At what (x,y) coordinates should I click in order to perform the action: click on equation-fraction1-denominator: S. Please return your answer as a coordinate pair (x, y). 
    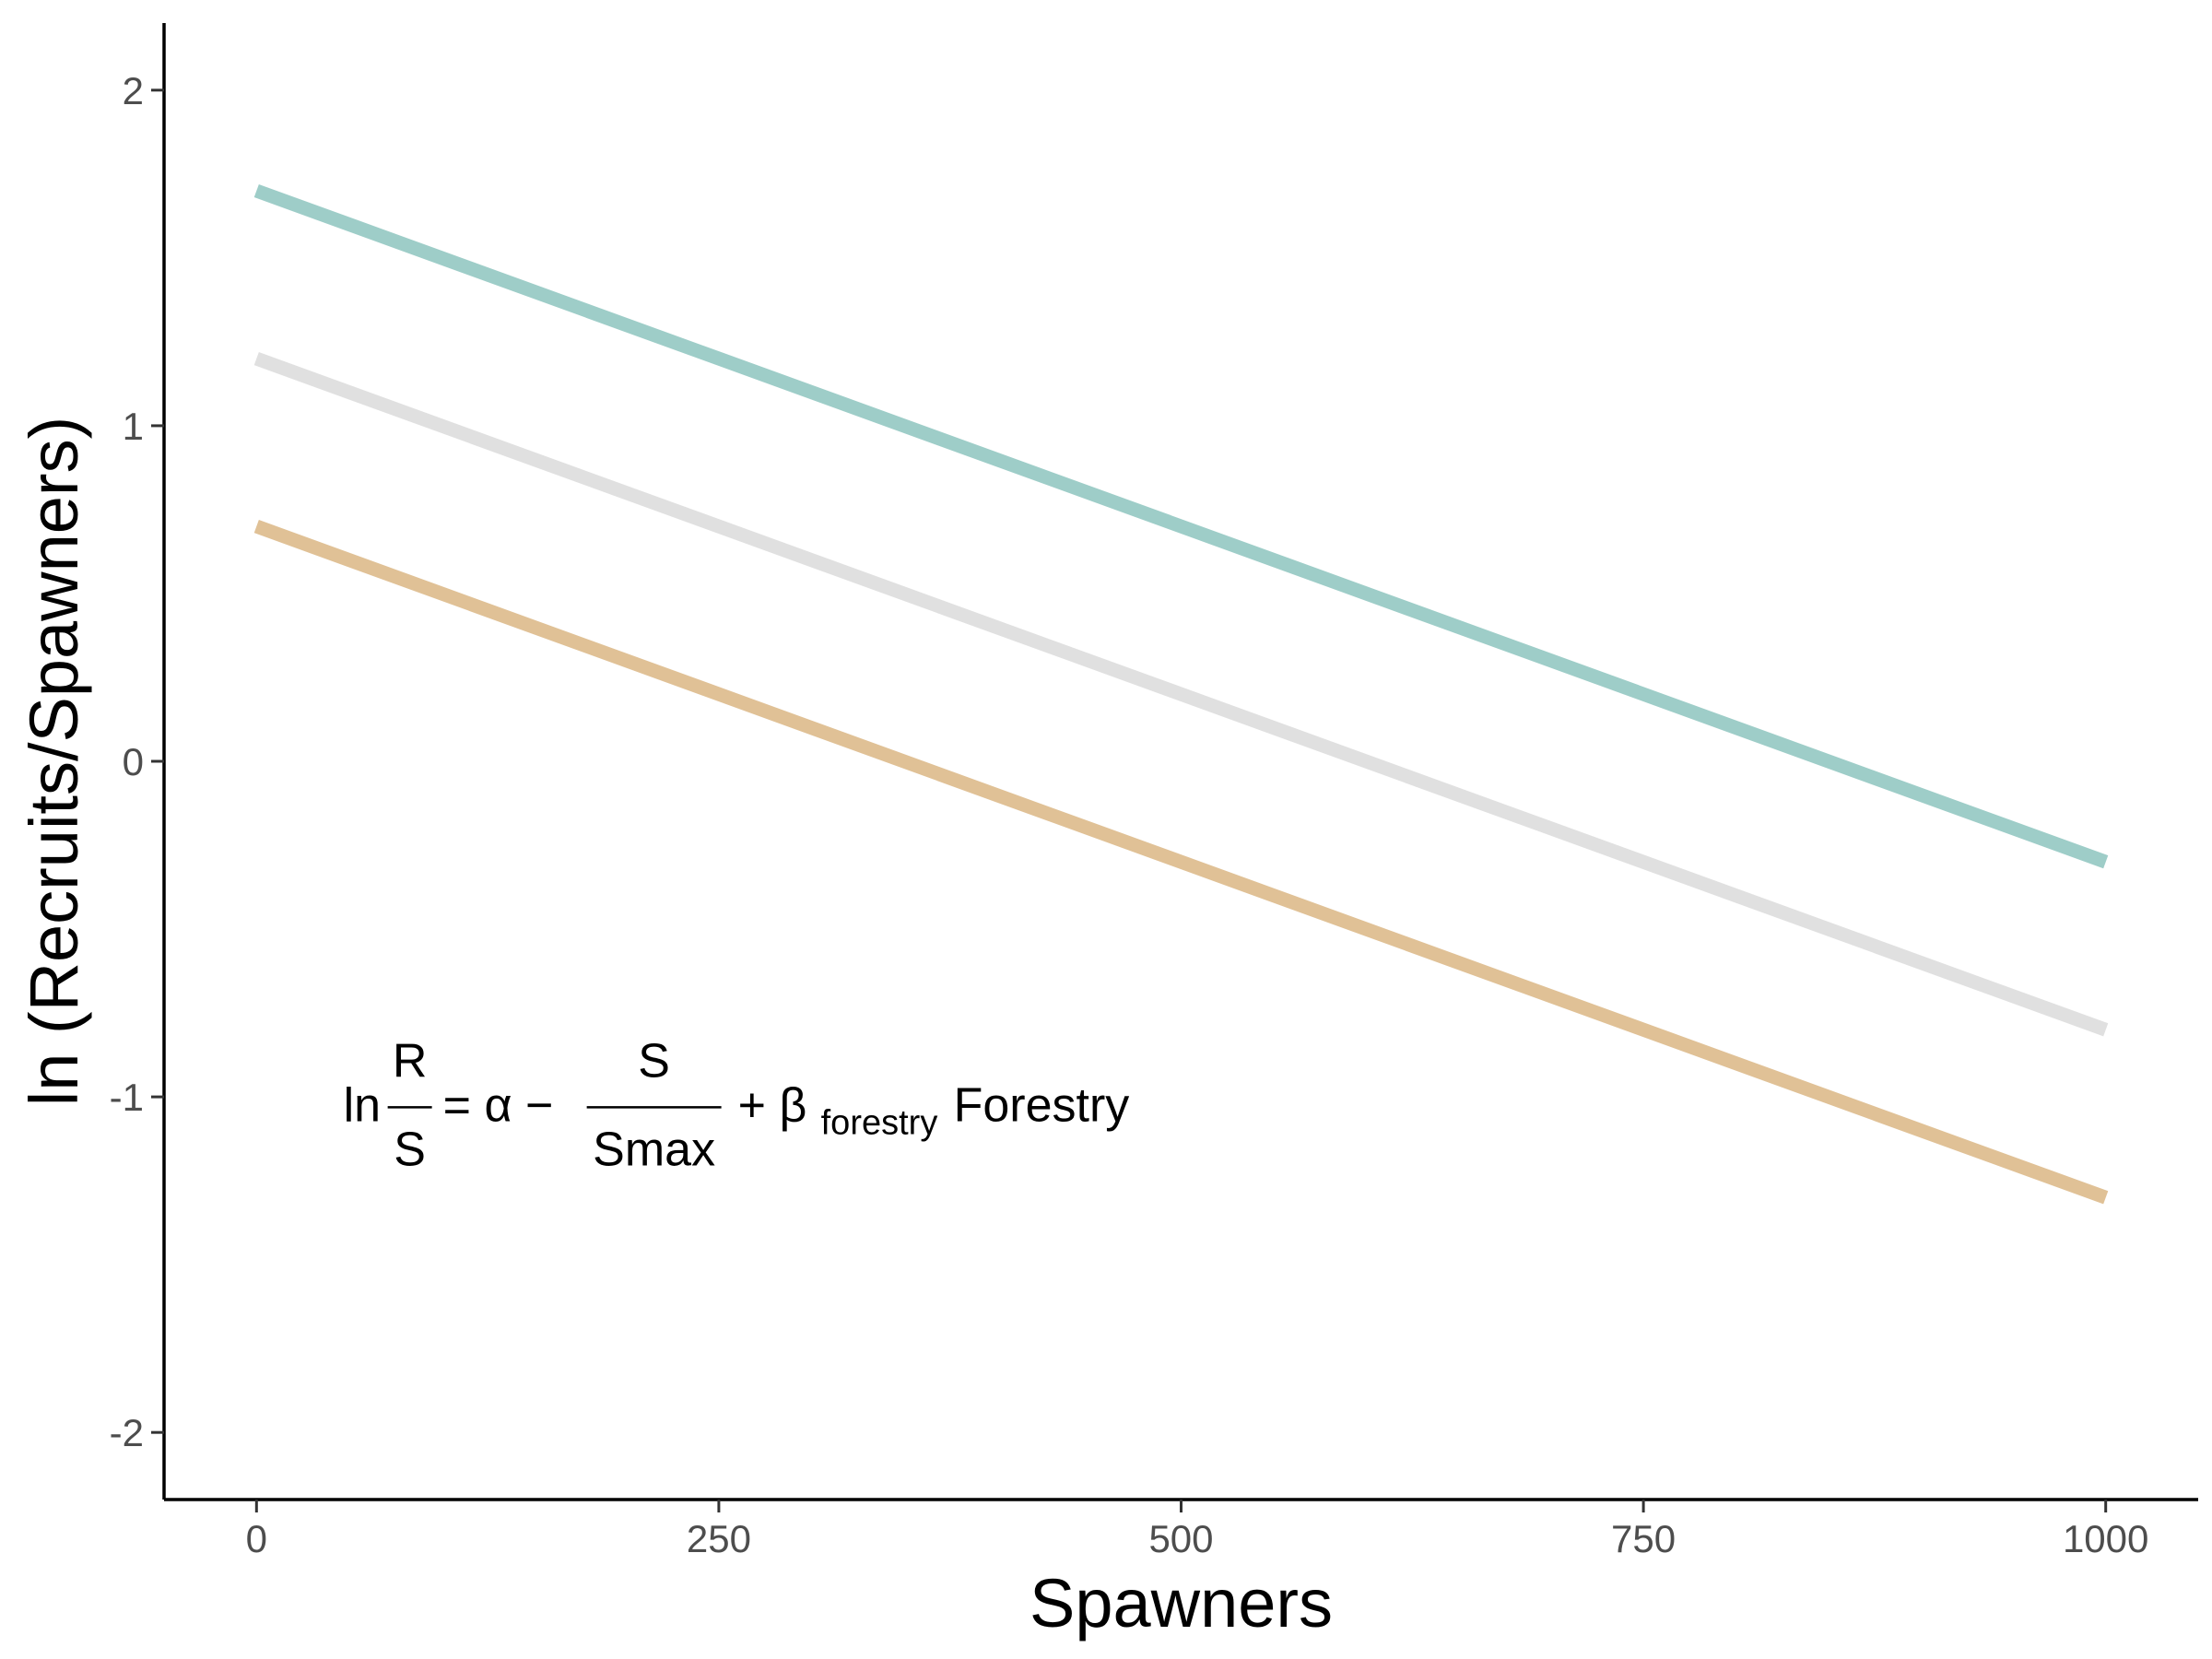
    Looking at the image, I should click on (410, 1149).